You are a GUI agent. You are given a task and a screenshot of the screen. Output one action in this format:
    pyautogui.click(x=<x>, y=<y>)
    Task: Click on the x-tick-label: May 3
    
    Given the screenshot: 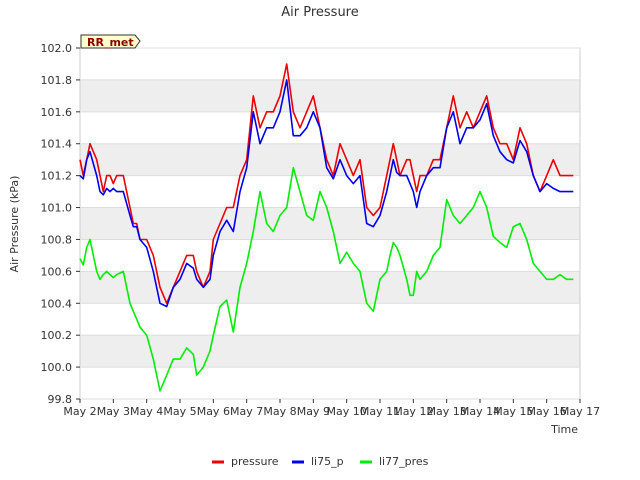 What is the action you would take?
    pyautogui.click(x=113, y=411)
    